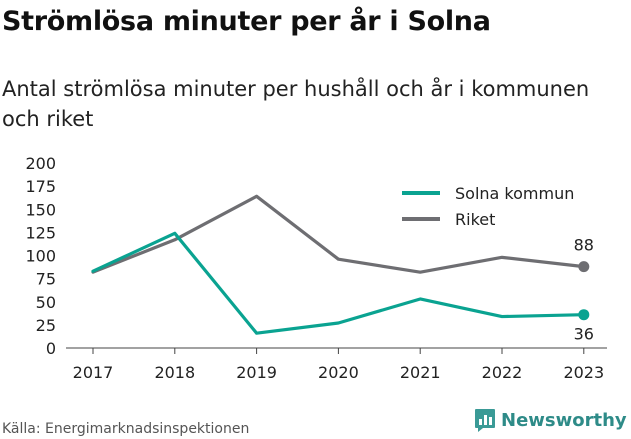 Image resolution: width=631 pixels, height=439 pixels. What do you see at coordinates (40, 232) in the screenshot?
I see `y-tick-label: 125` at bounding box center [40, 232].